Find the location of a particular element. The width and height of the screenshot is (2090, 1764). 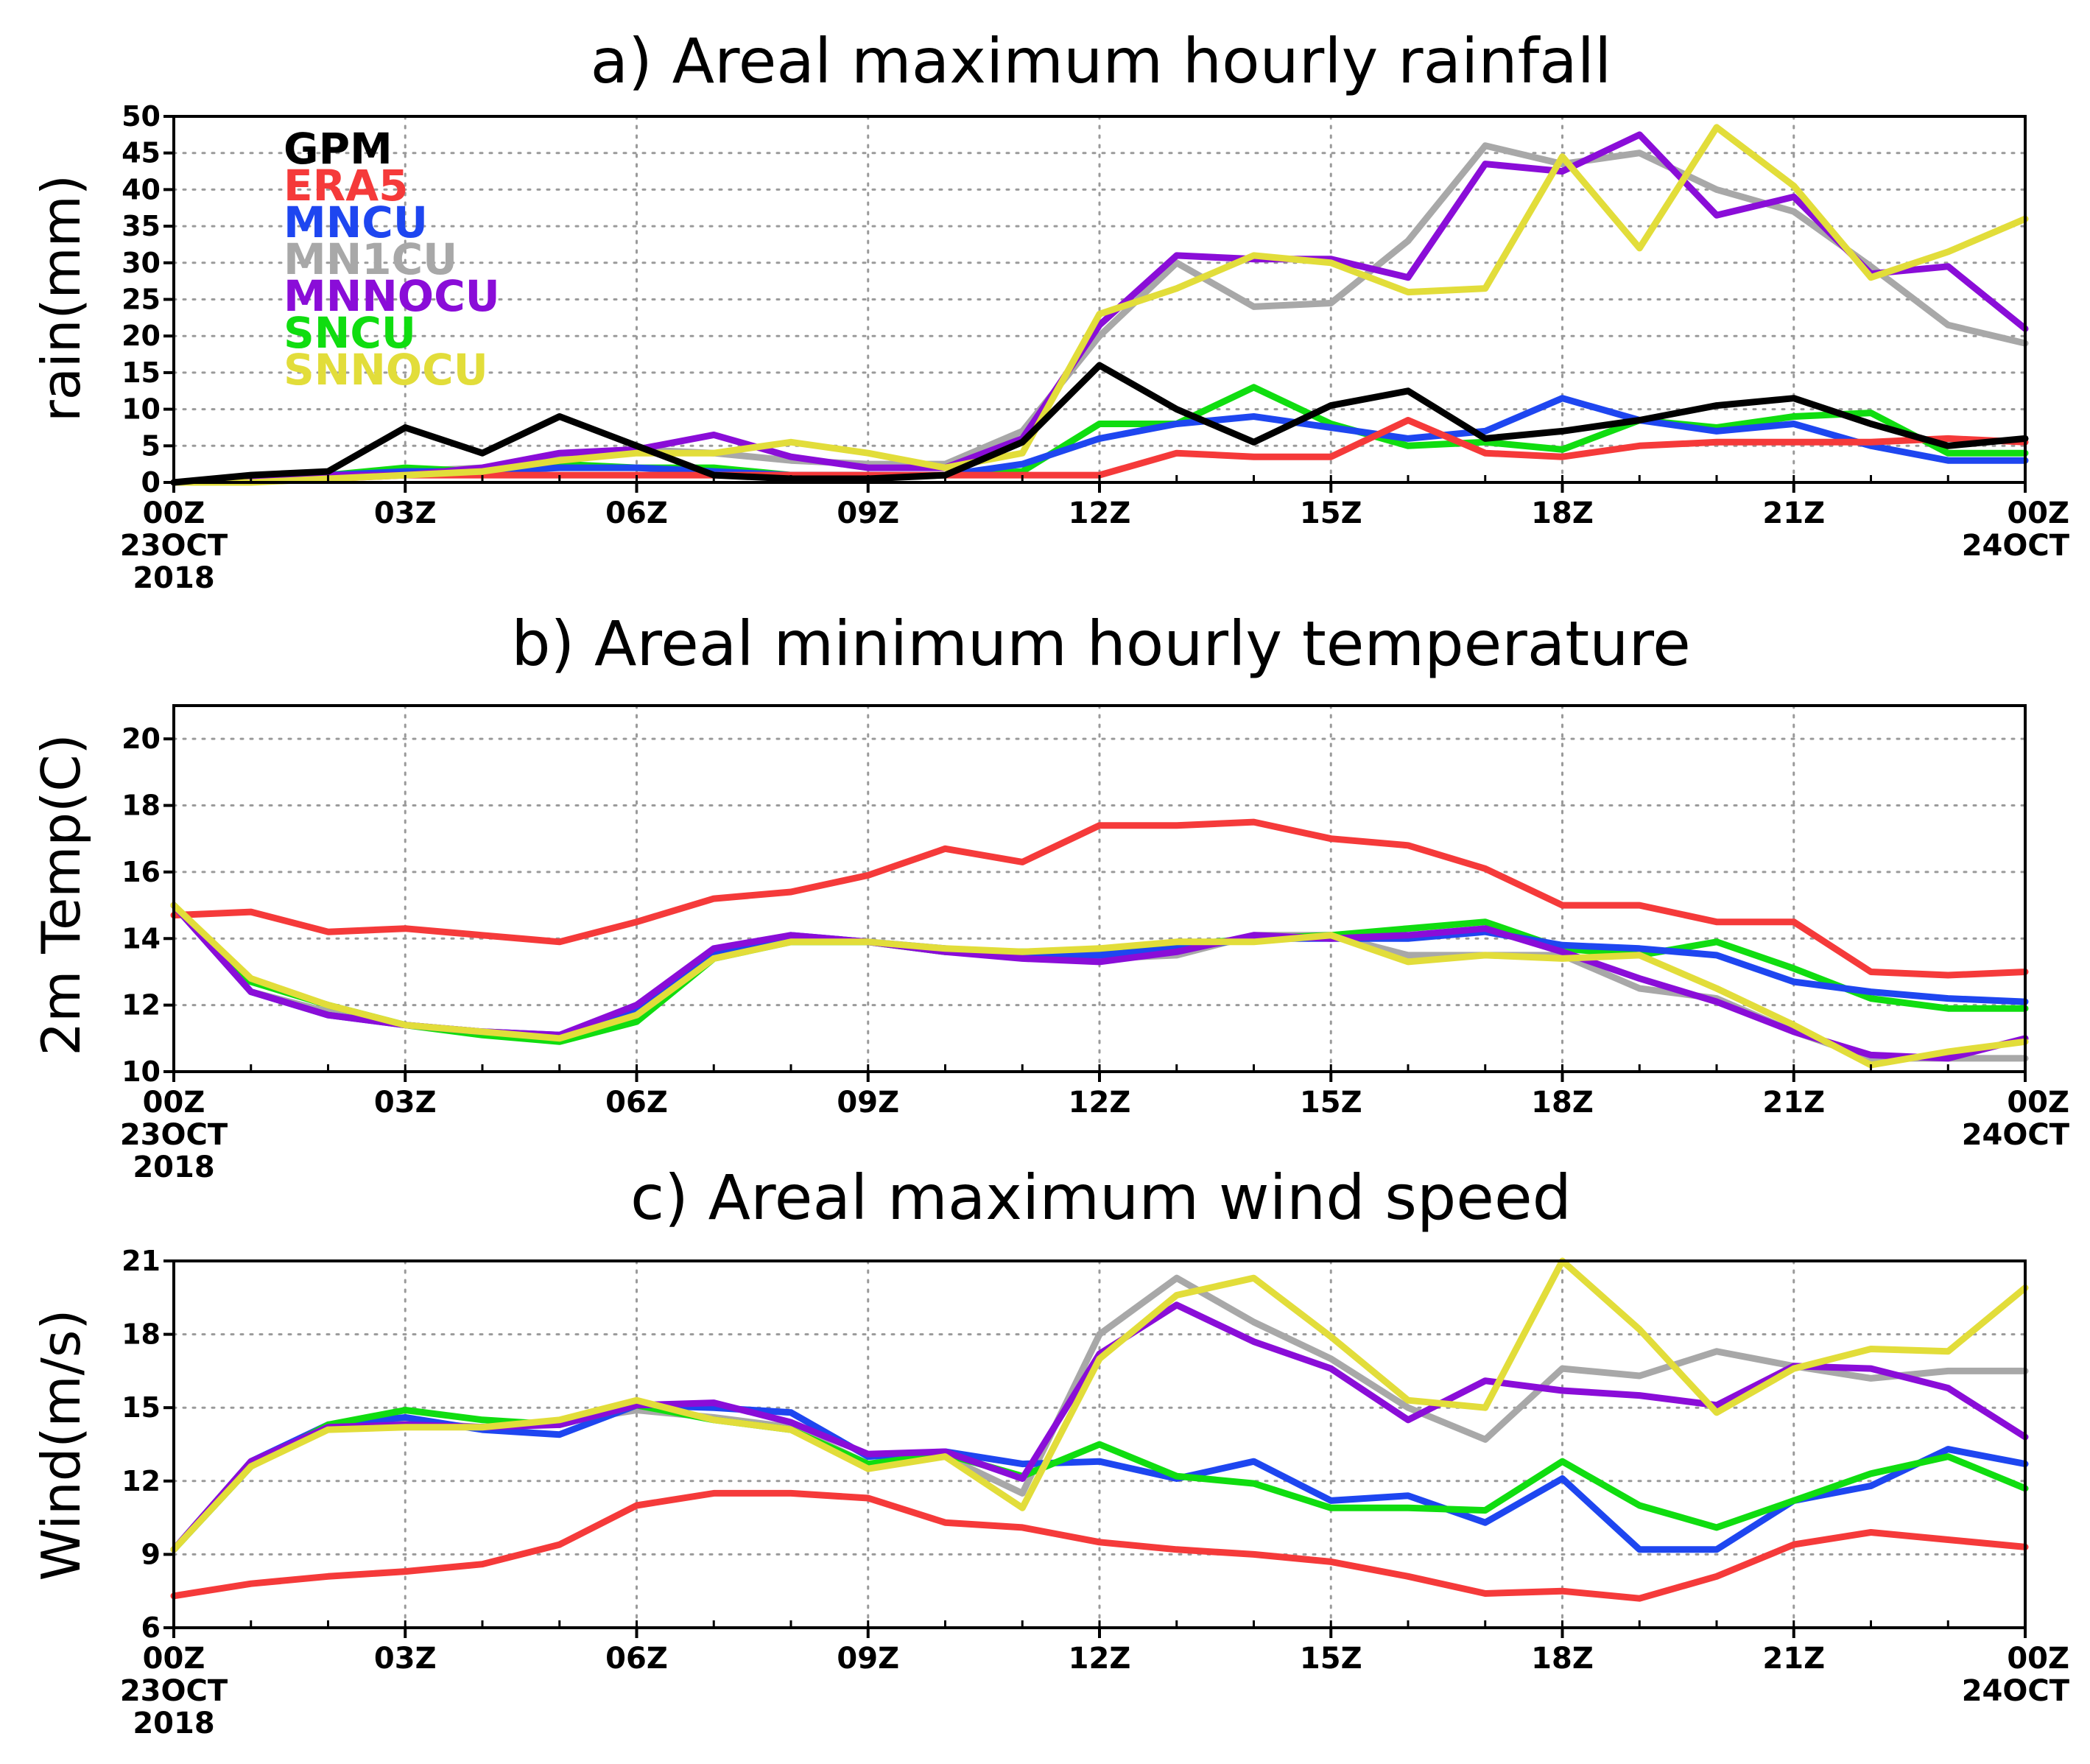

panel-a-y-tick-label: 30 is located at coordinates (141, 263).